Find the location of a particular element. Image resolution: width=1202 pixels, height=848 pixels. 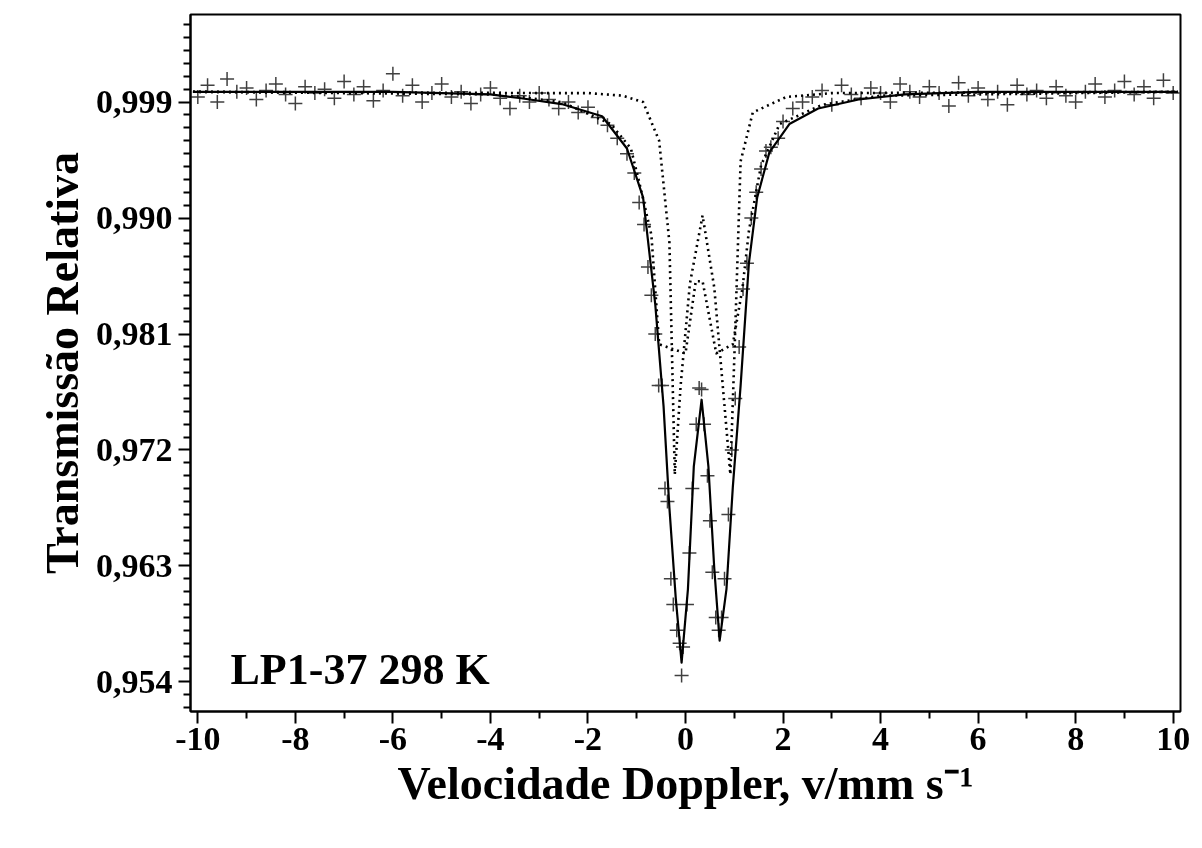

y-axis-title: Transmissão Relativa is located at coordinates (62, 363).